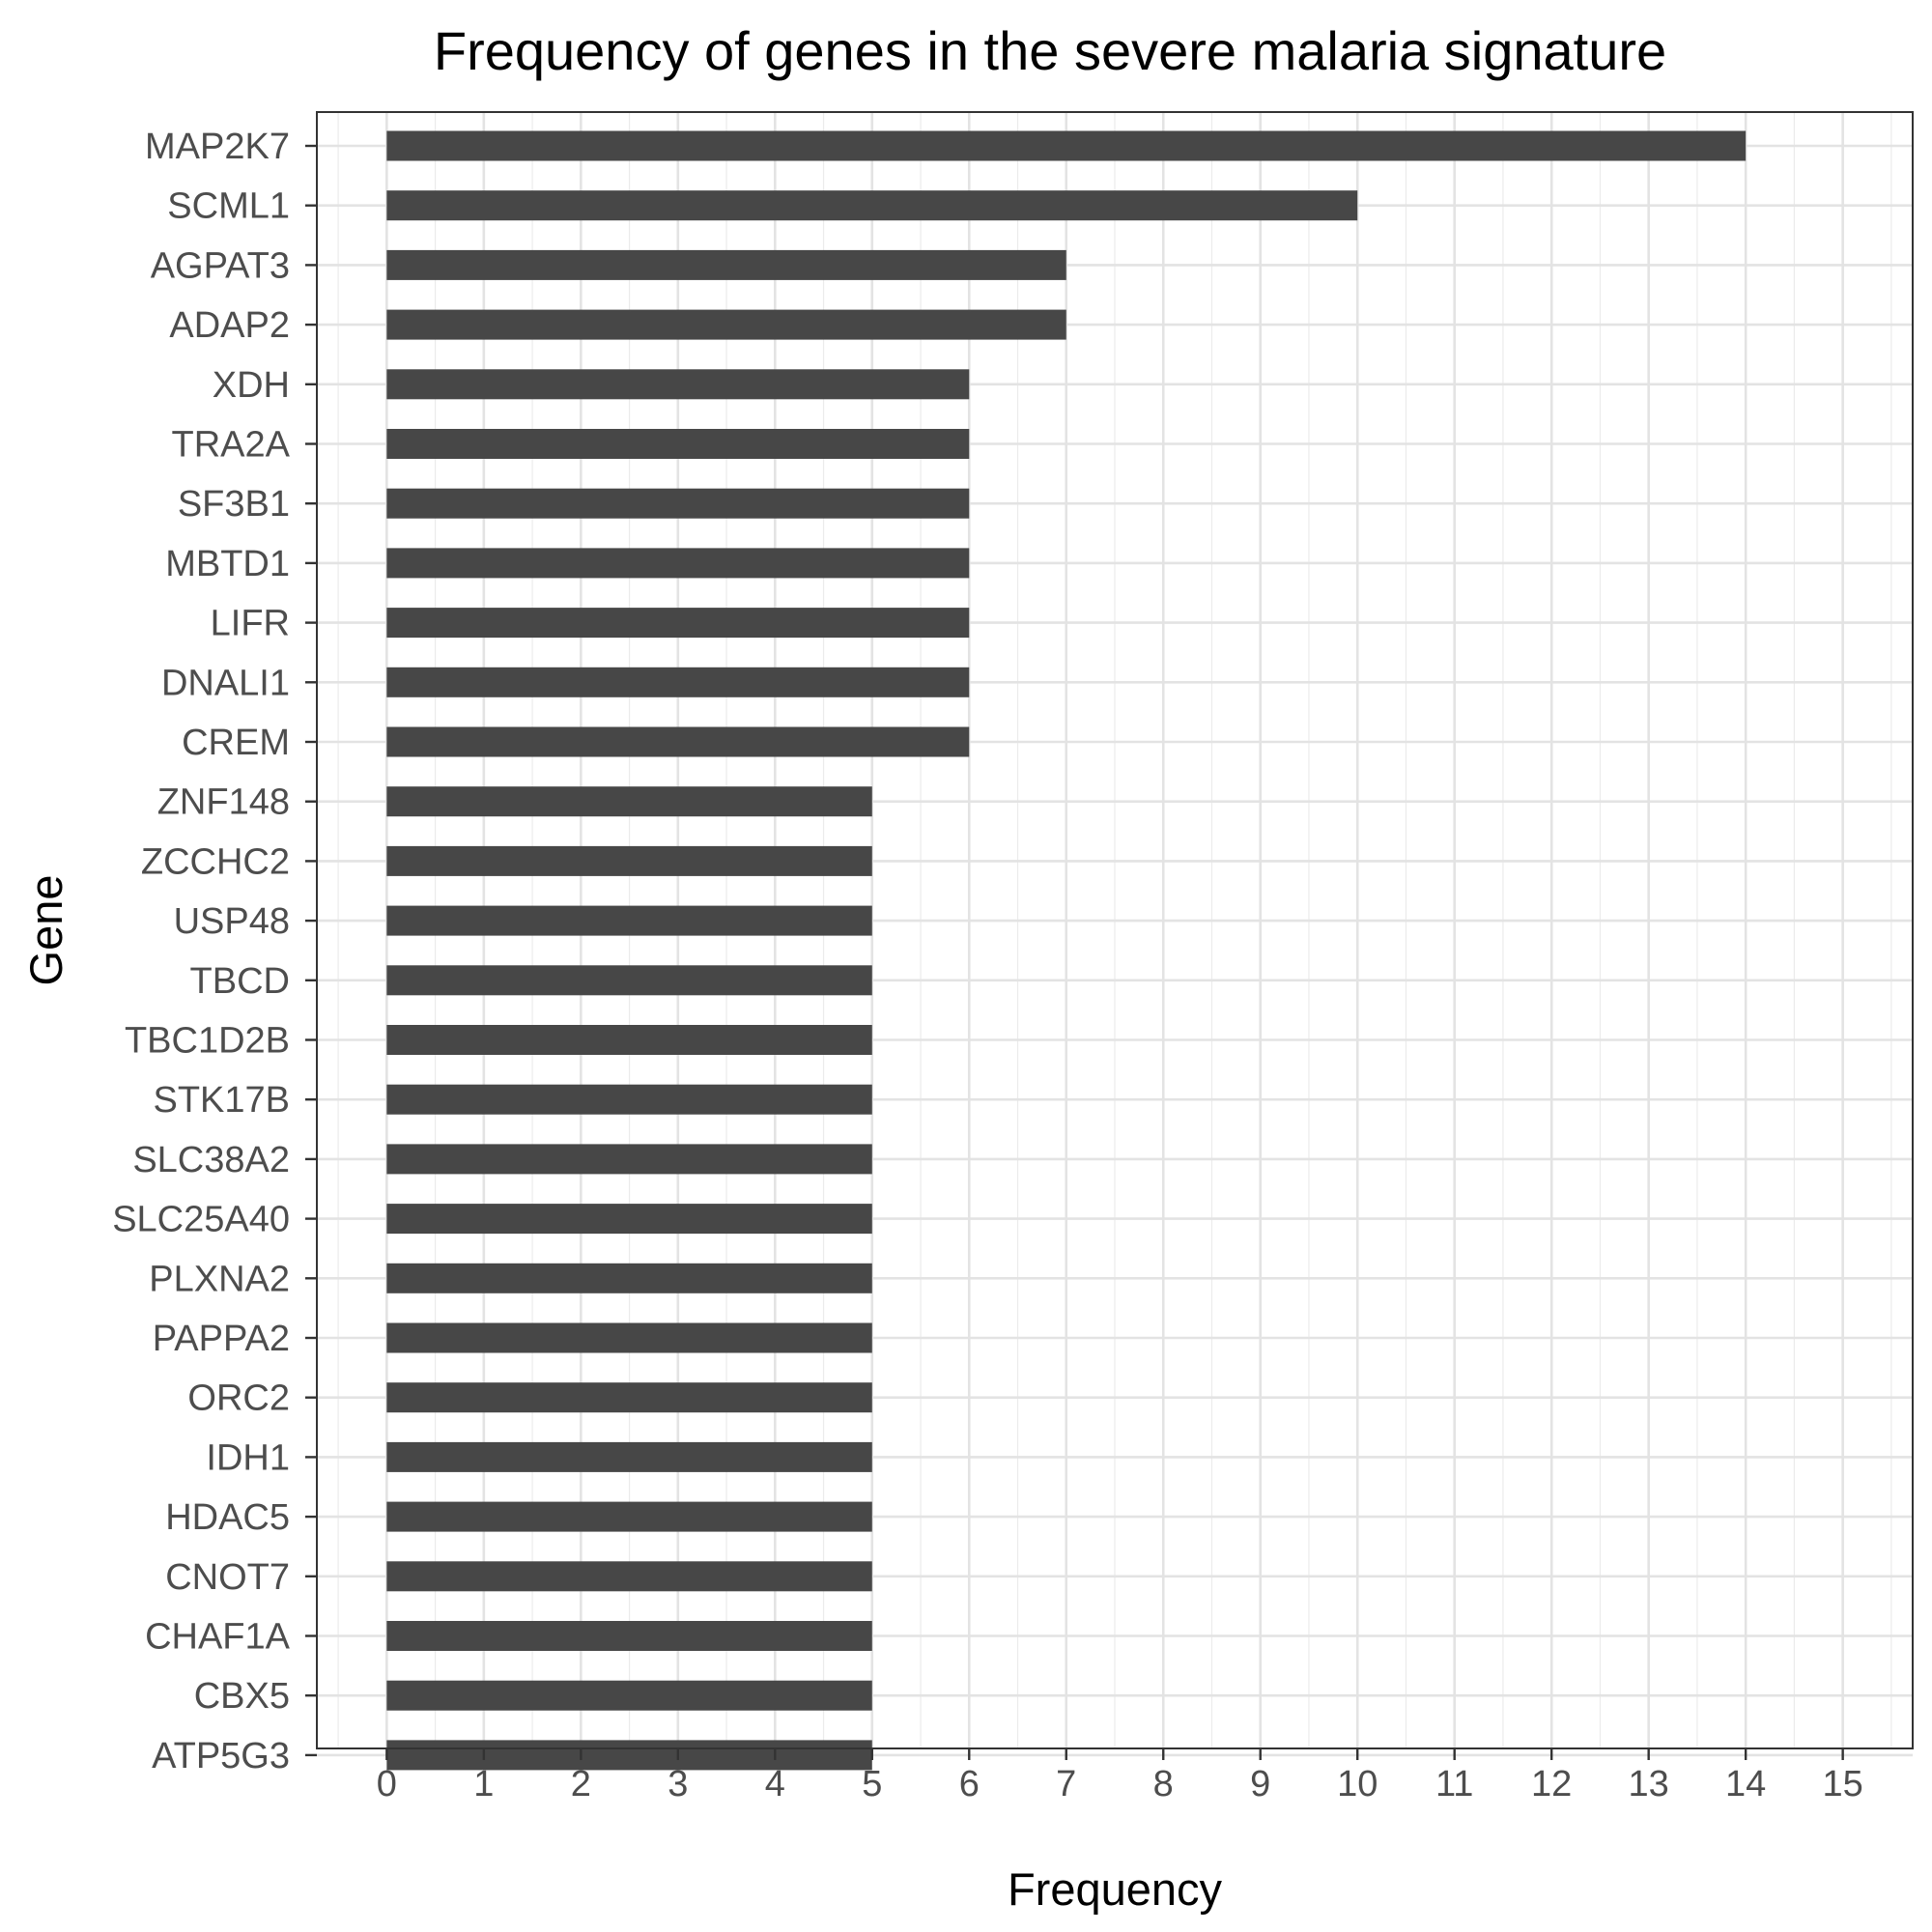 The width and height of the screenshot is (1932, 1932). I want to click on x-tick-label: 15, so click(1843, 1784).